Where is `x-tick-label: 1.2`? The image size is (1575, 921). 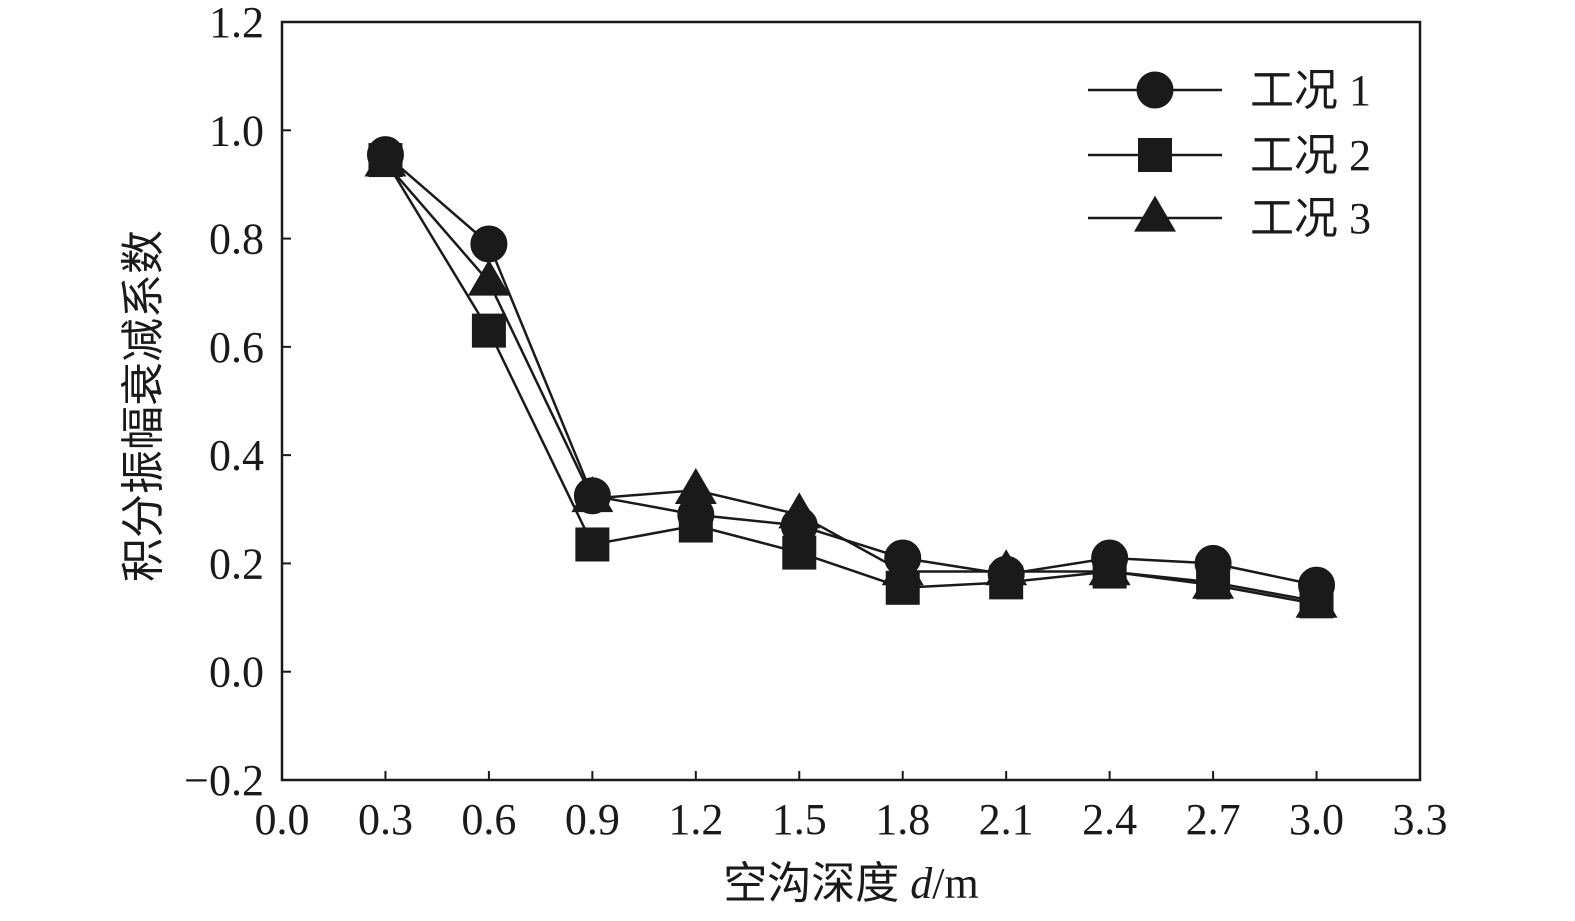 x-tick-label: 1.2 is located at coordinates (695, 819).